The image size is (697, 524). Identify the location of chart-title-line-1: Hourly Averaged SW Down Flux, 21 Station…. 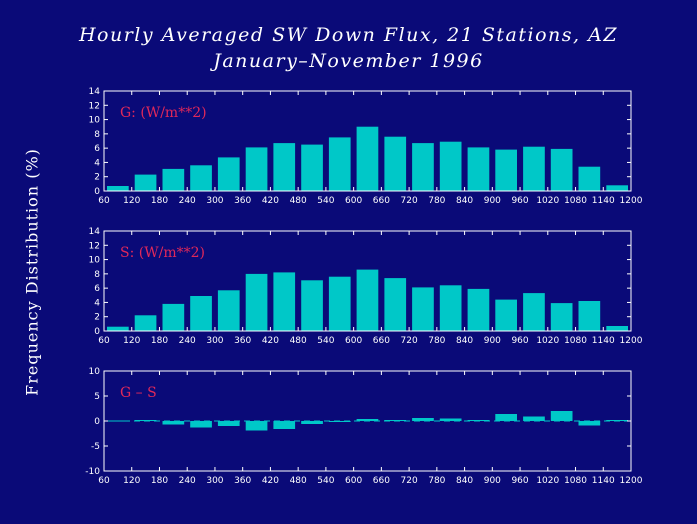
(348, 35).